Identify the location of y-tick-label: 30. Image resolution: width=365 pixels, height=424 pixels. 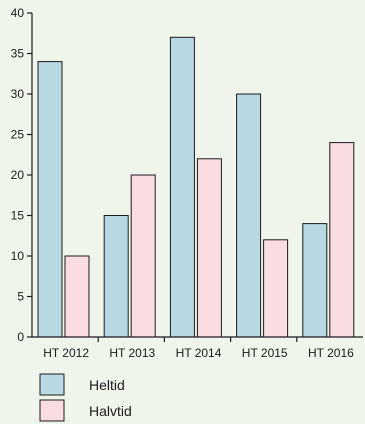
(18, 94).